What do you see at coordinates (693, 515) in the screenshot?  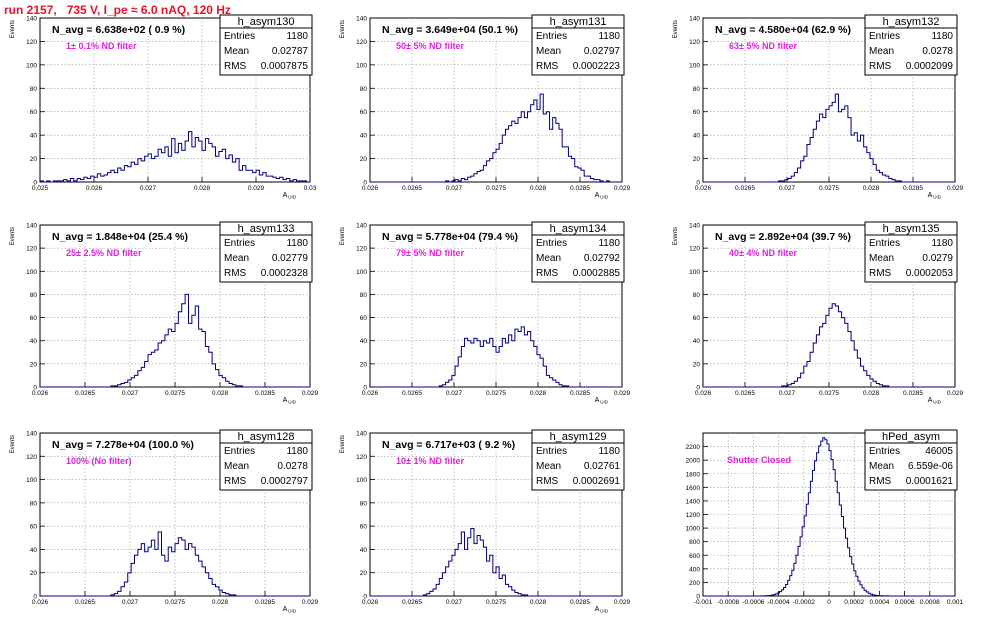 I see `y-tick-label: 1200` at bounding box center [693, 515].